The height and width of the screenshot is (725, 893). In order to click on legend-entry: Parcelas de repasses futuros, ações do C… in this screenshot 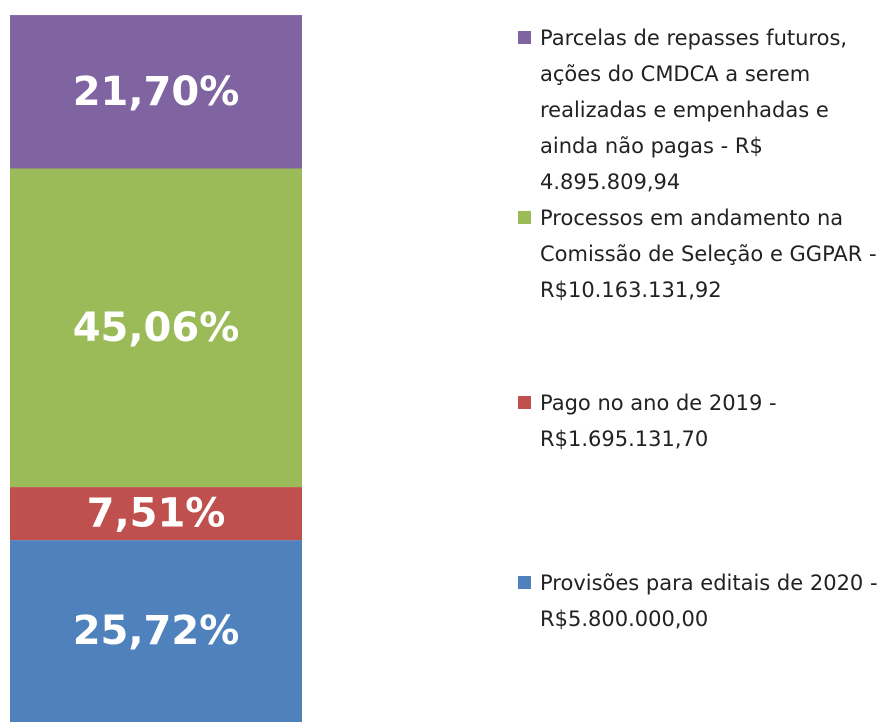, I will do `click(704, 110)`.